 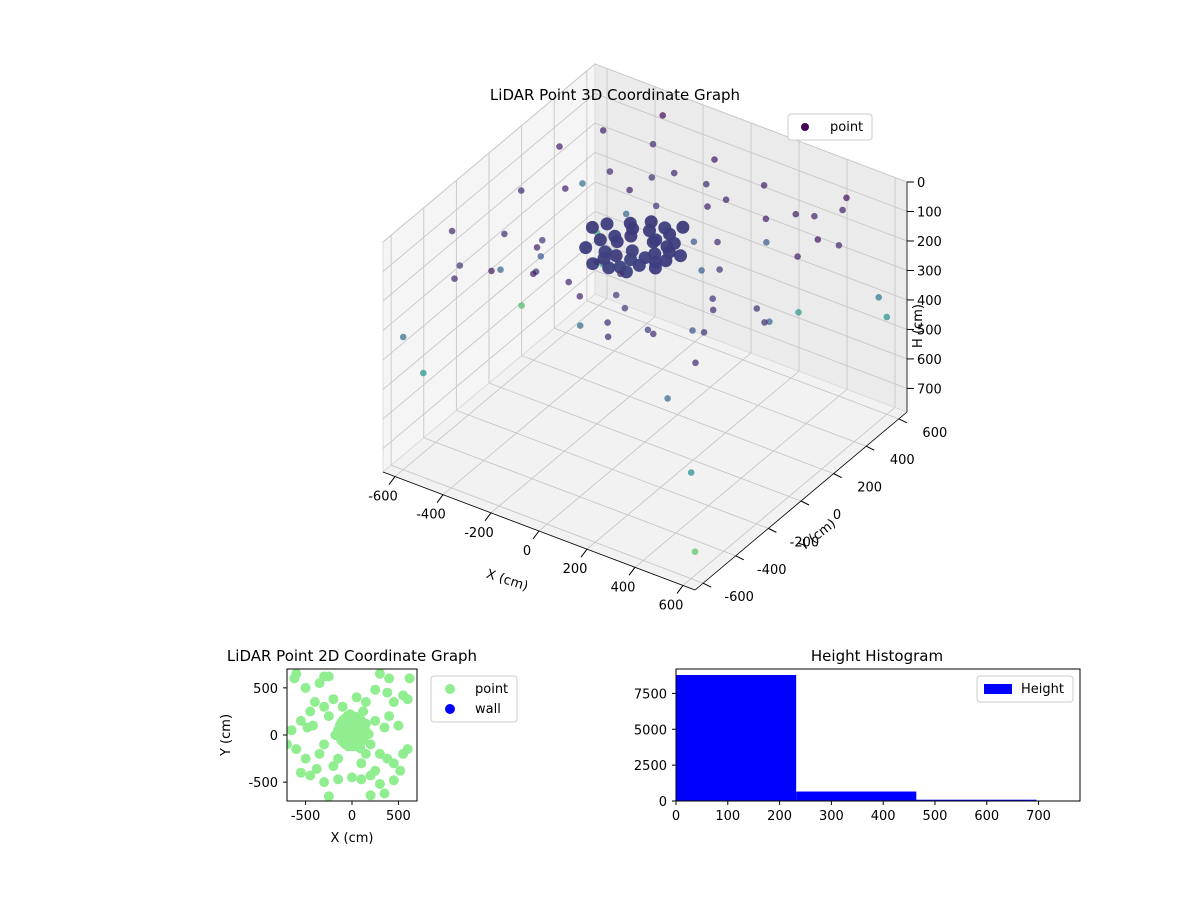 What do you see at coordinates (935, 816) in the screenshot?
I see `x-tick-label-hist: 500` at bounding box center [935, 816].